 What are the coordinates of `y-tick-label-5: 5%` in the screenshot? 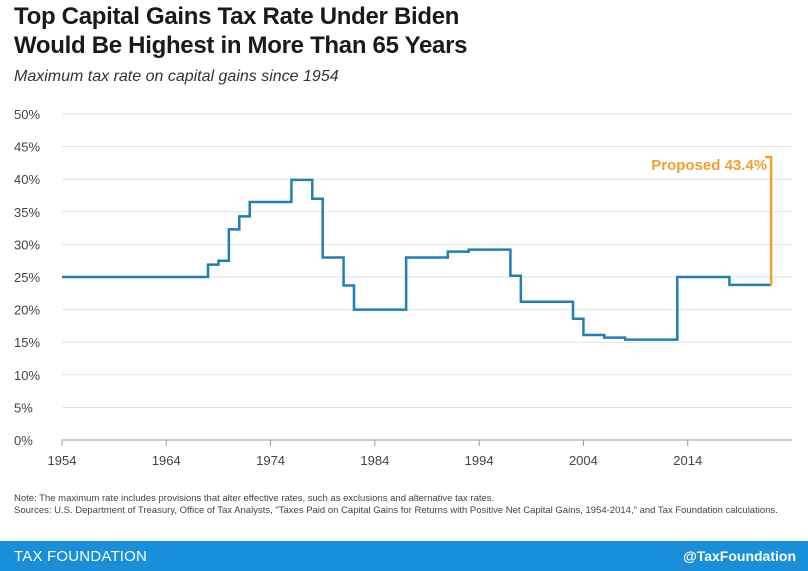 It's located at (23, 407).